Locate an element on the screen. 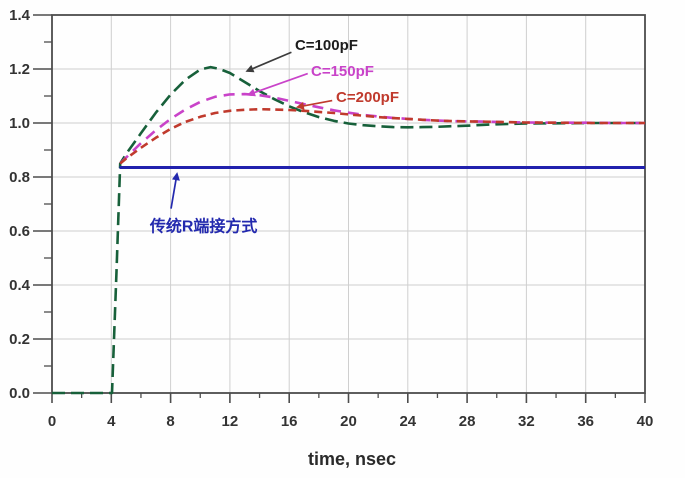 The image size is (685, 478). y-tick-label: 1.2 is located at coordinates (19, 69).